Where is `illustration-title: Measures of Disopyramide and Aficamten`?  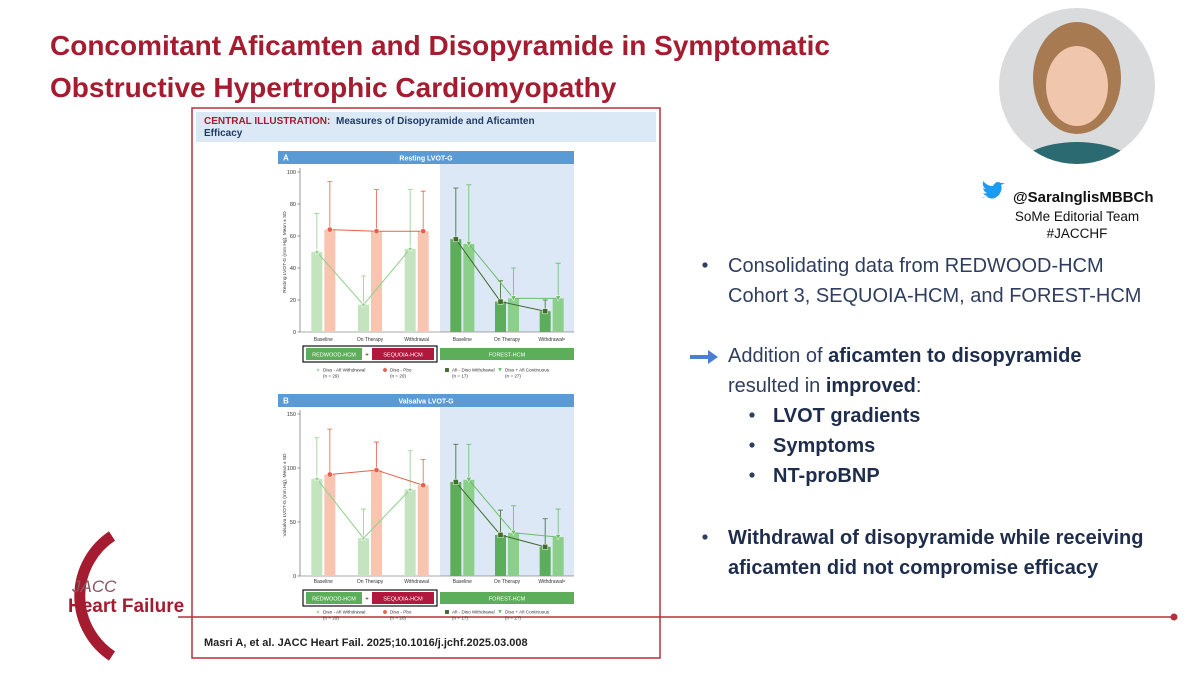
illustration-title: Measures of Disopyramide and Aficamten is located at coordinates (435, 121).